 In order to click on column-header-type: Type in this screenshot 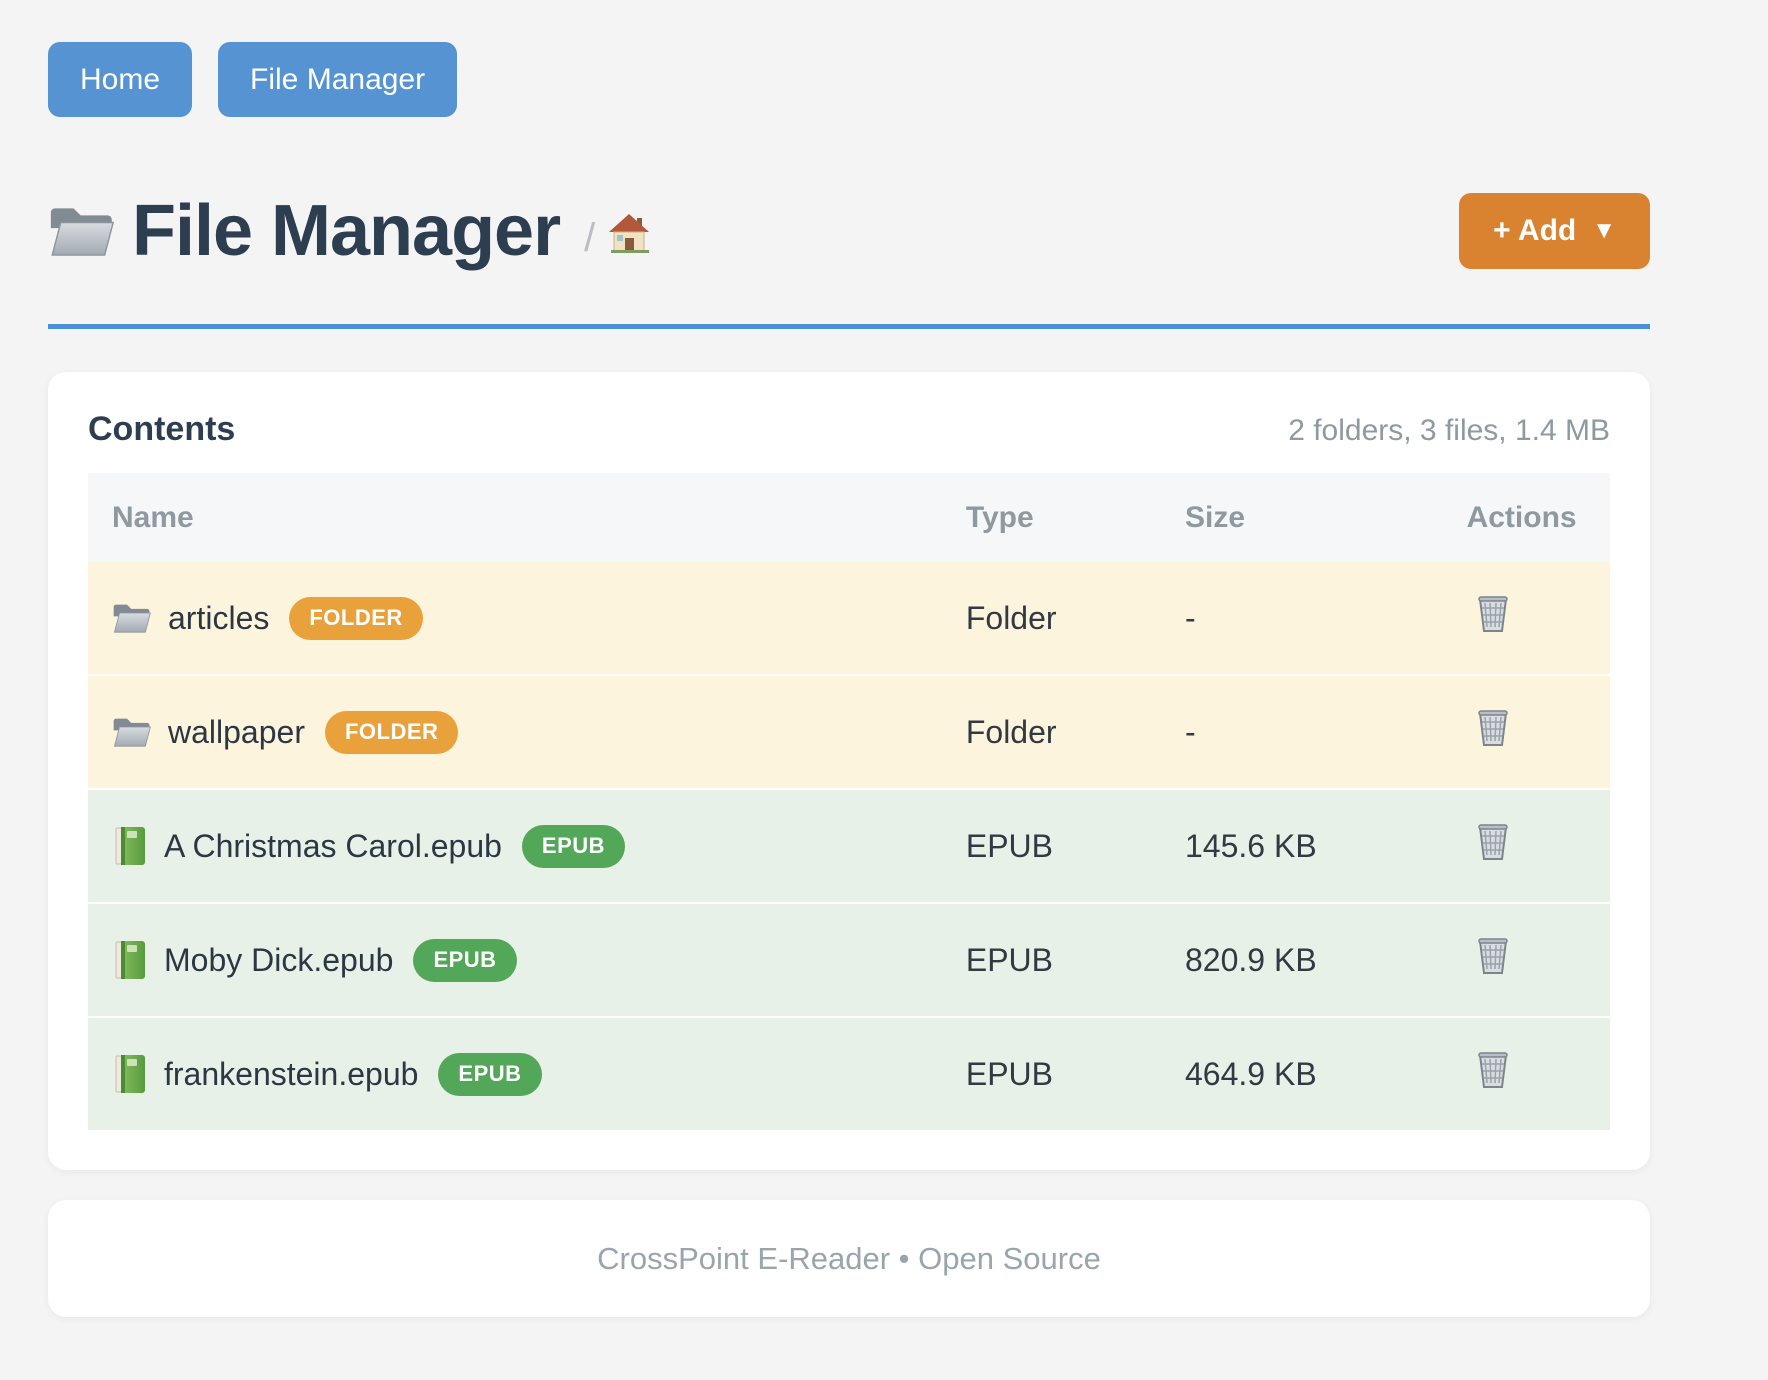, I will do `click(1051, 517)`.